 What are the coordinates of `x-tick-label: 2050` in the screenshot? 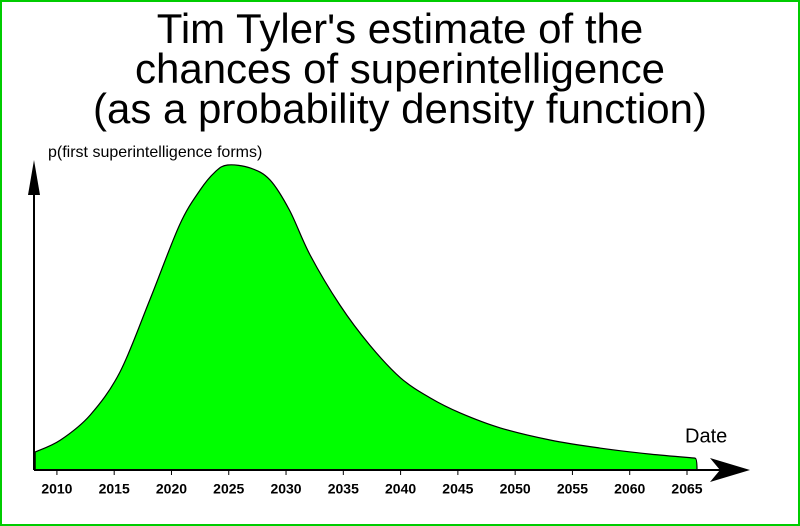 It's located at (515, 489).